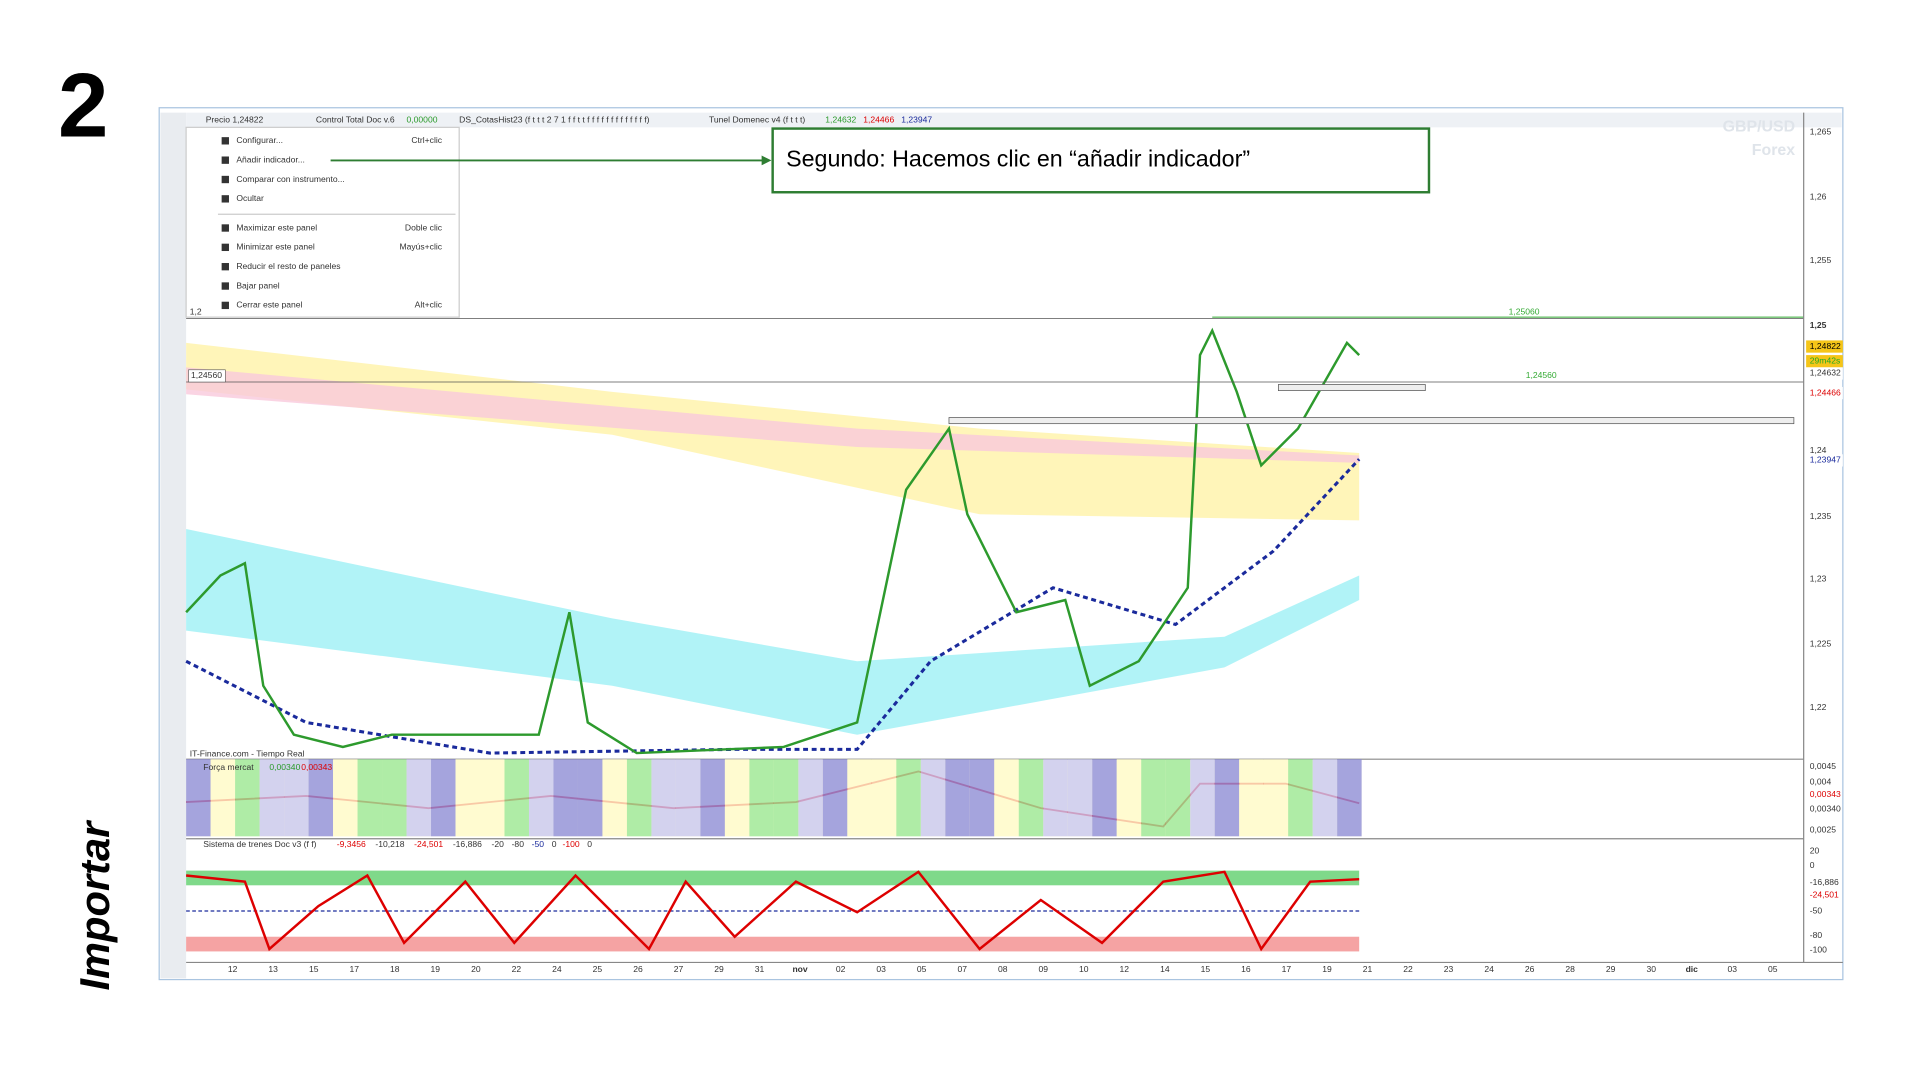 The image size is (1920, 1080). I want to click on step-number: 2, so click(83, 106).